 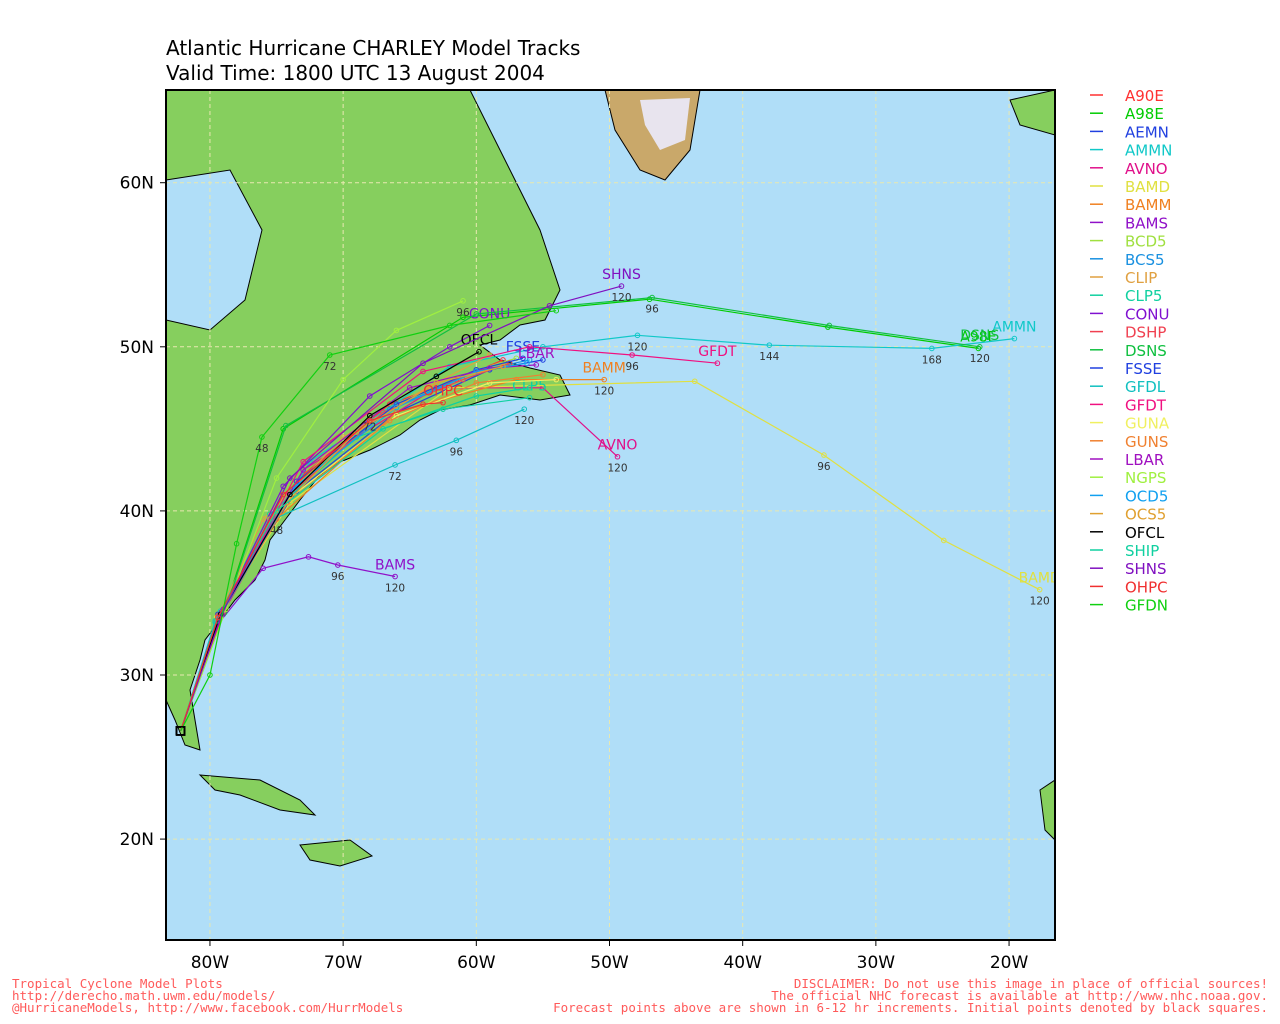 What do you see at coordinates (180, 731) in the screenshot?
I see `initial-point` at bounding box center [180, 731].